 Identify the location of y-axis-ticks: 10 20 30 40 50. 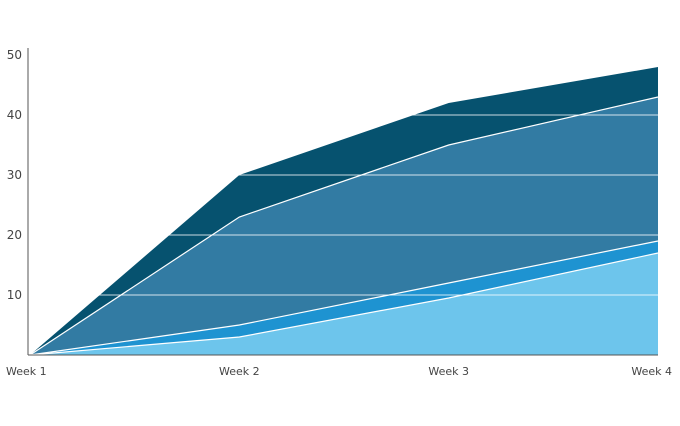
(14, 175).